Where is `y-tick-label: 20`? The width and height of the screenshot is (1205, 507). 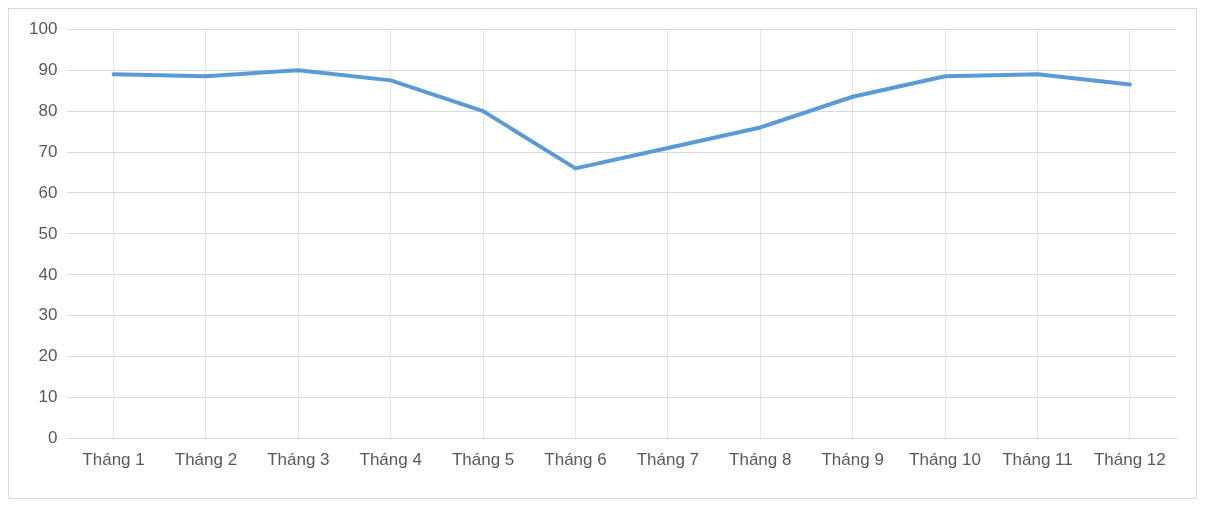
y-tick-label: 20 is located at coordinates (48, 356).